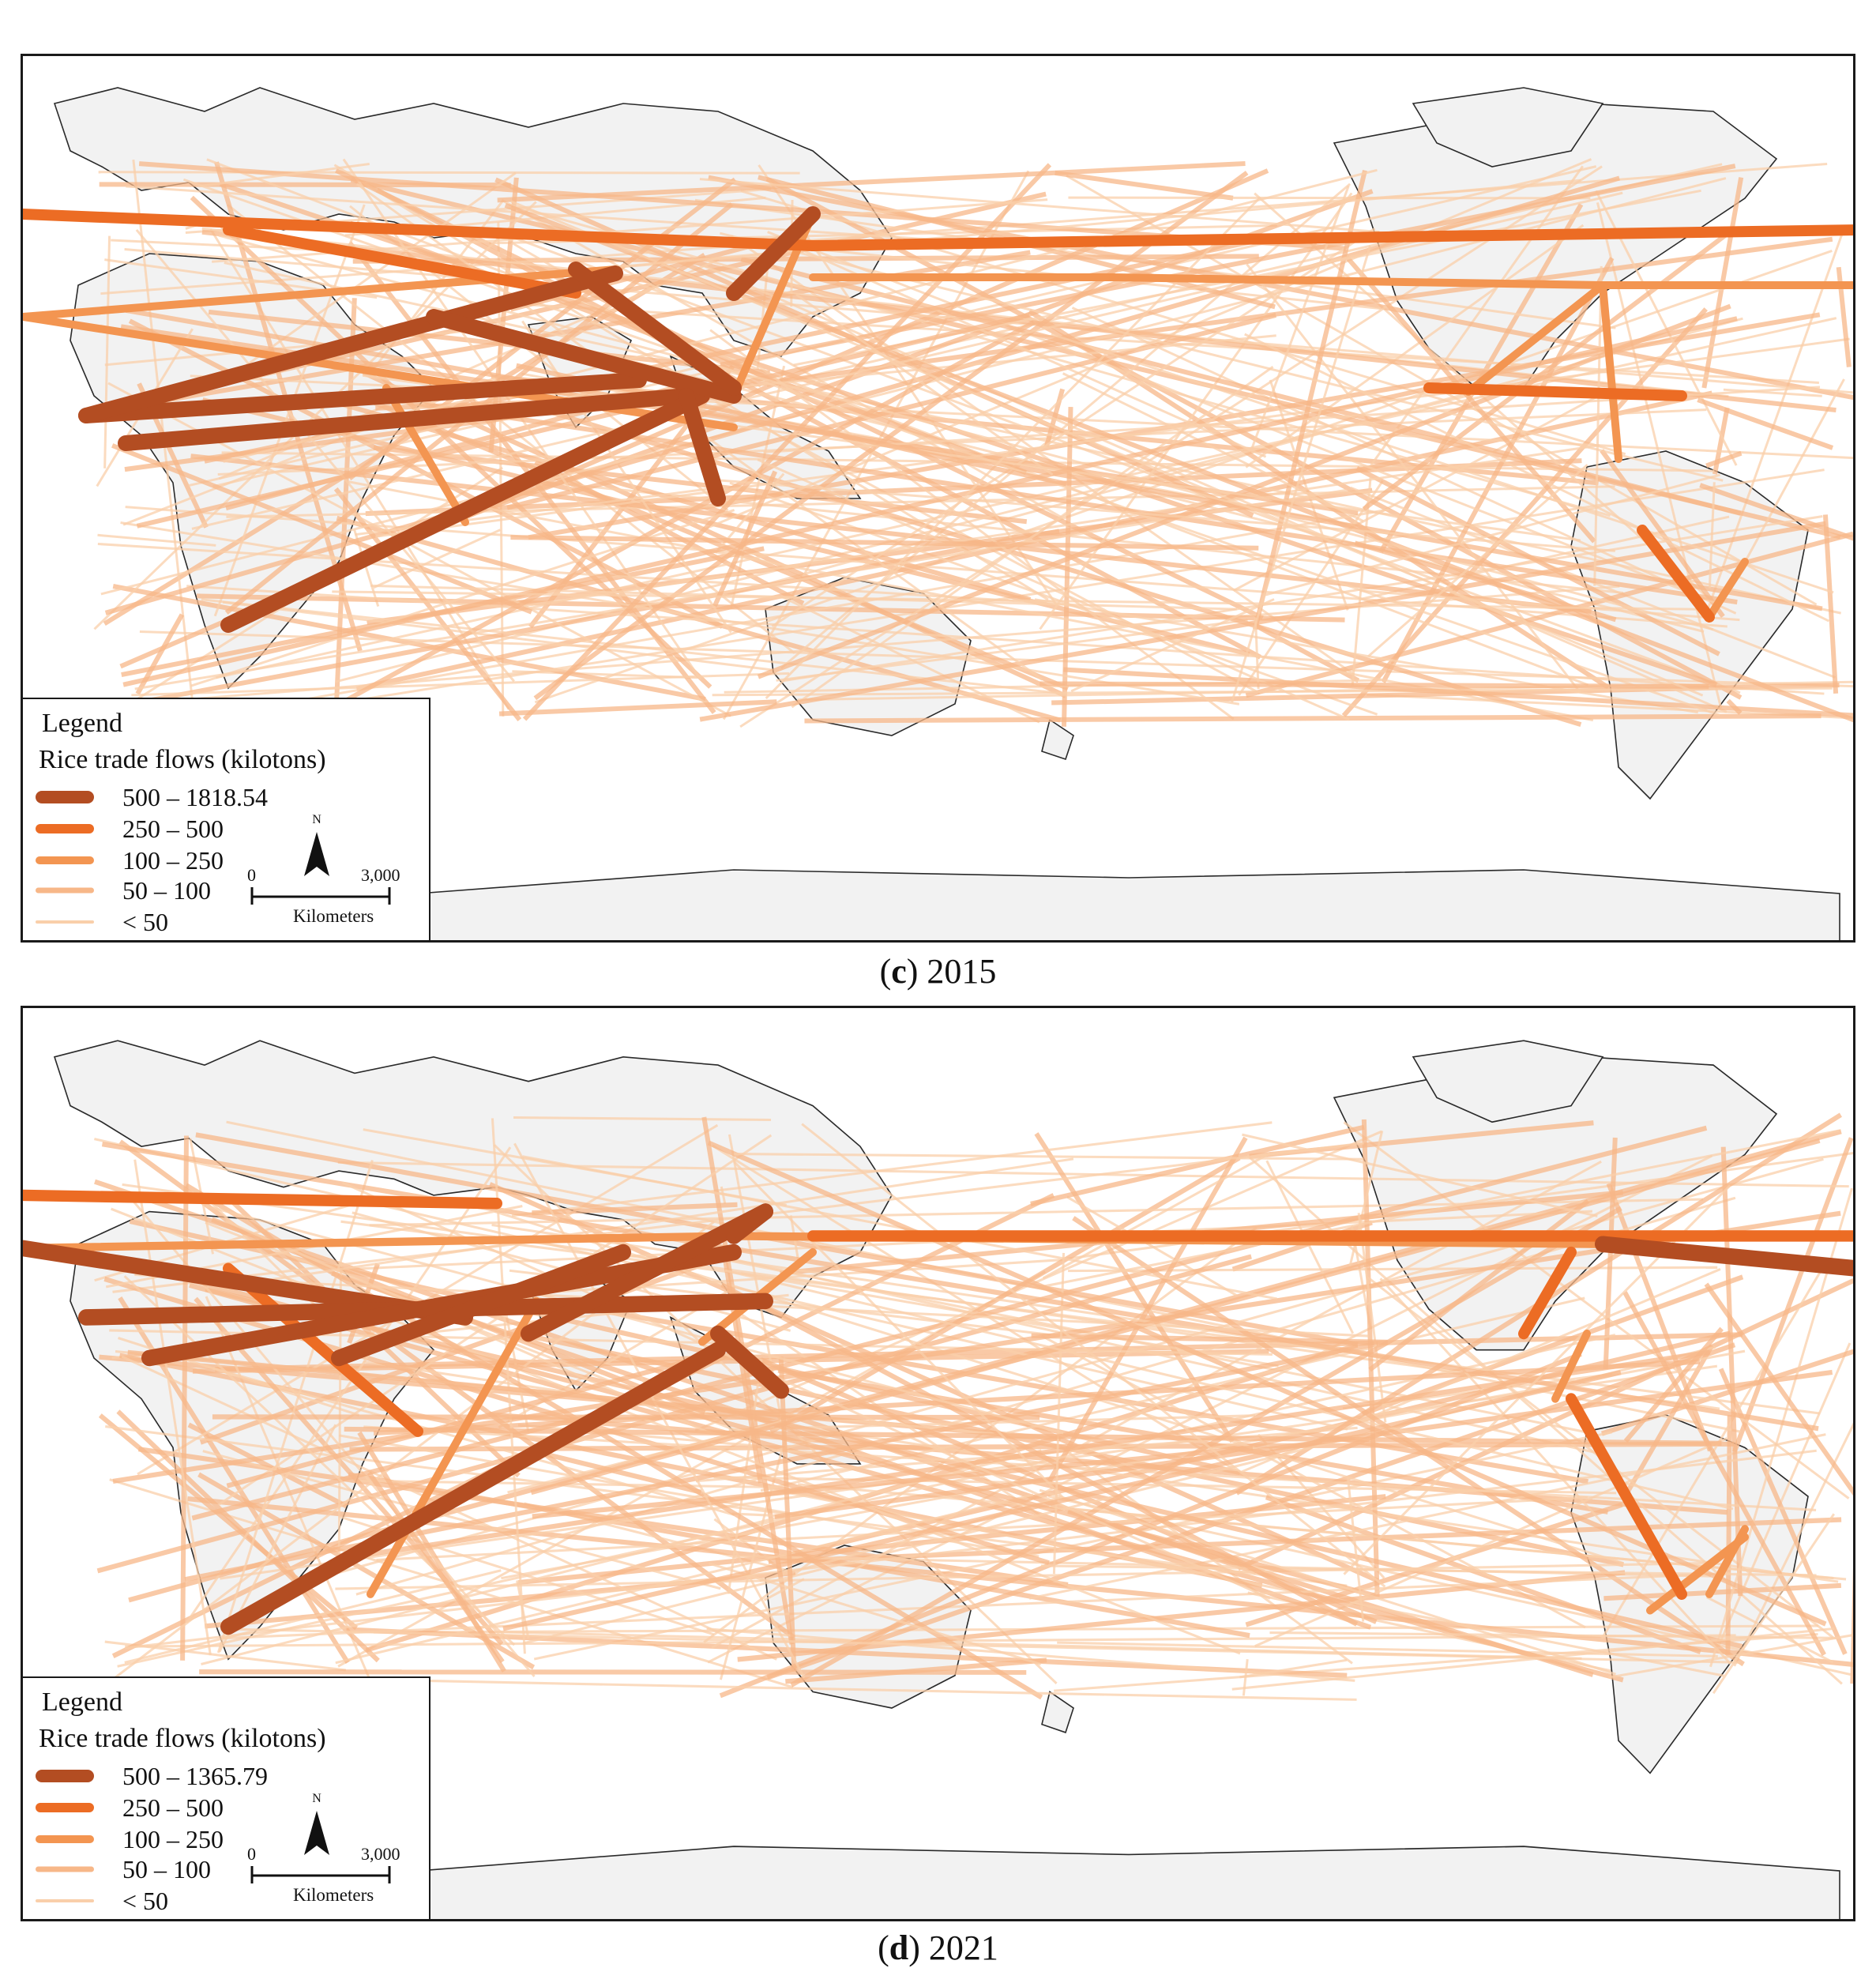  I want to click on legend-subtitle: Rice trade flows (kilotons), so click(182, 1739).